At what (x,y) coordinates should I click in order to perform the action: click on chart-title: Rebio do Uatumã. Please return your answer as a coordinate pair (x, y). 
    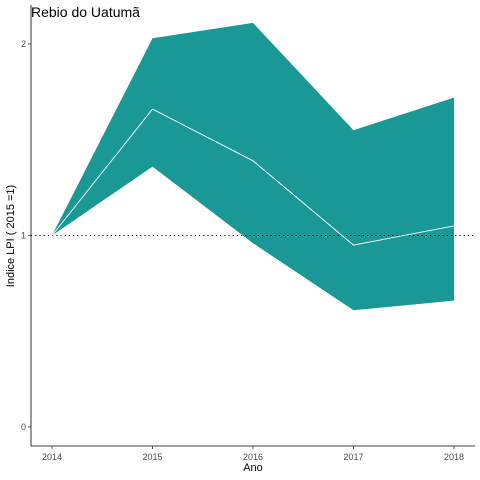
    Looking at the image, I should click on (85, 12).